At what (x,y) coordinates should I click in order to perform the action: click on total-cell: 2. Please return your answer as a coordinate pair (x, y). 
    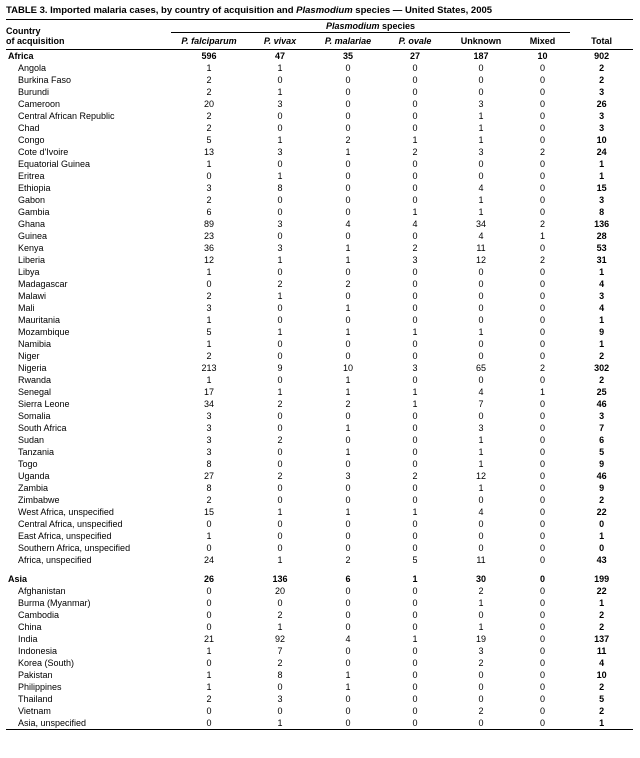
    Looking at the image, I should click on (602, 711).